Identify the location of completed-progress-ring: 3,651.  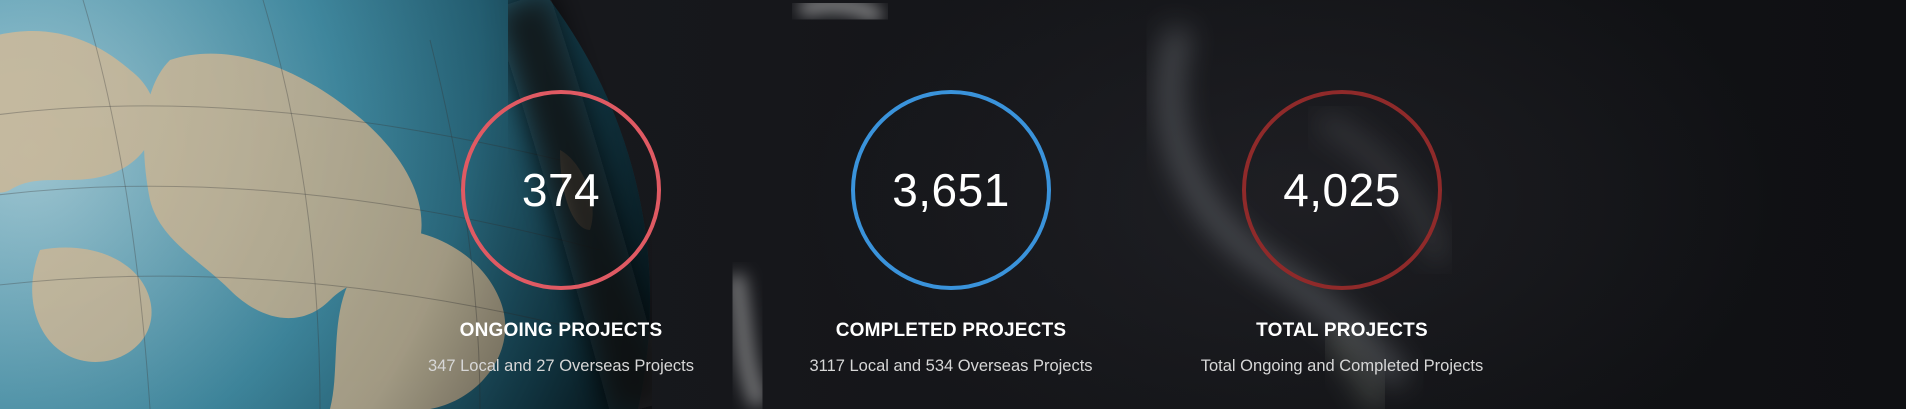
(951, 190).